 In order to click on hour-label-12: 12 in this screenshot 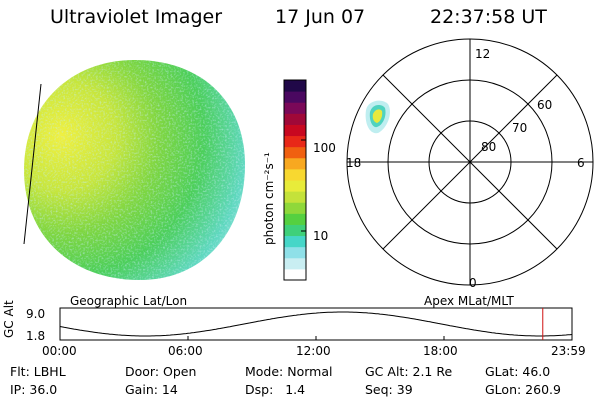, I will do `click(483, 54)`.